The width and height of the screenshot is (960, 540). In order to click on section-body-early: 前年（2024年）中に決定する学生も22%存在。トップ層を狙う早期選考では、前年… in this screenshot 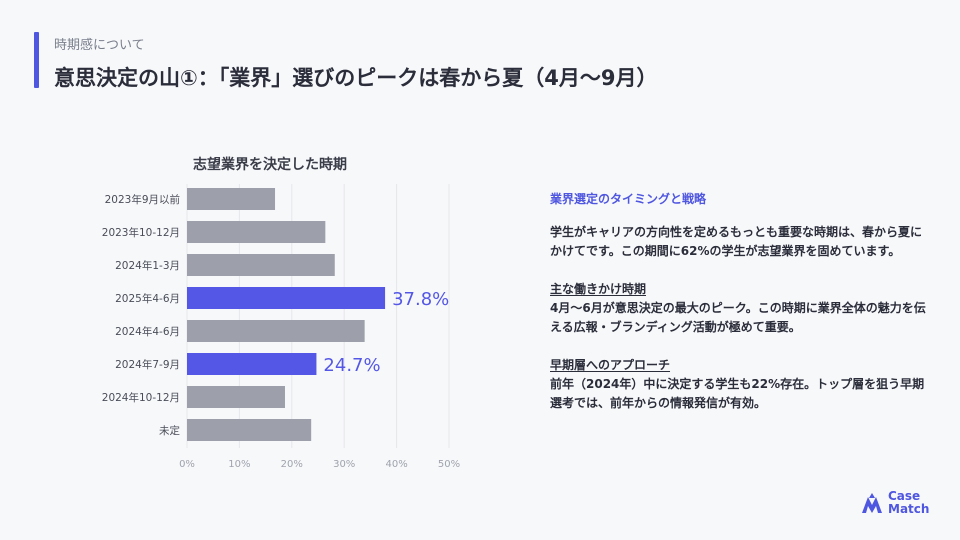, I will do `click(737, 393)`.